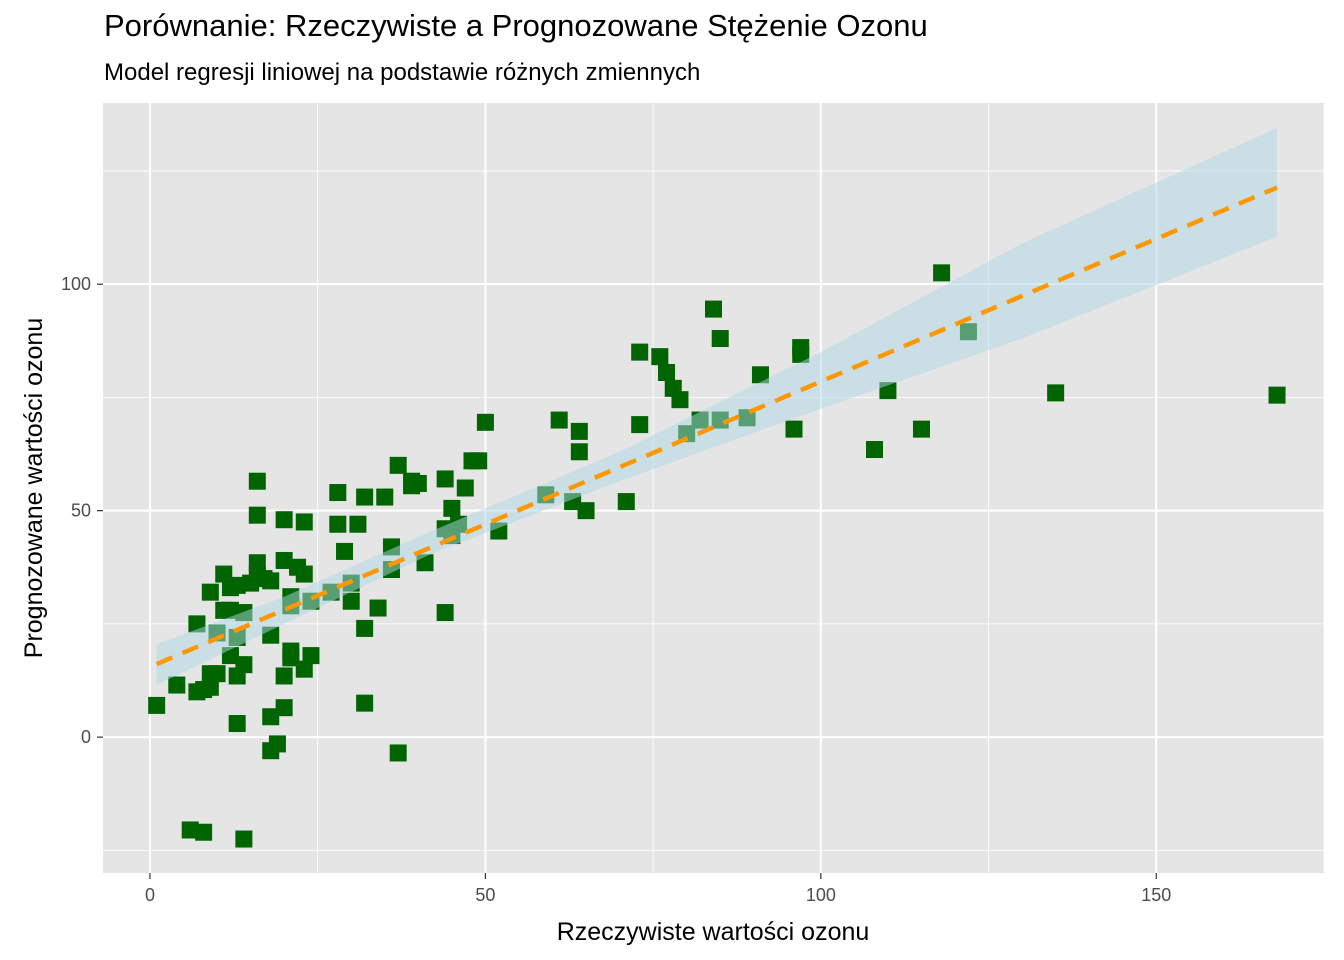  I want to click on y-tick-label: 0, so click(86, 737).